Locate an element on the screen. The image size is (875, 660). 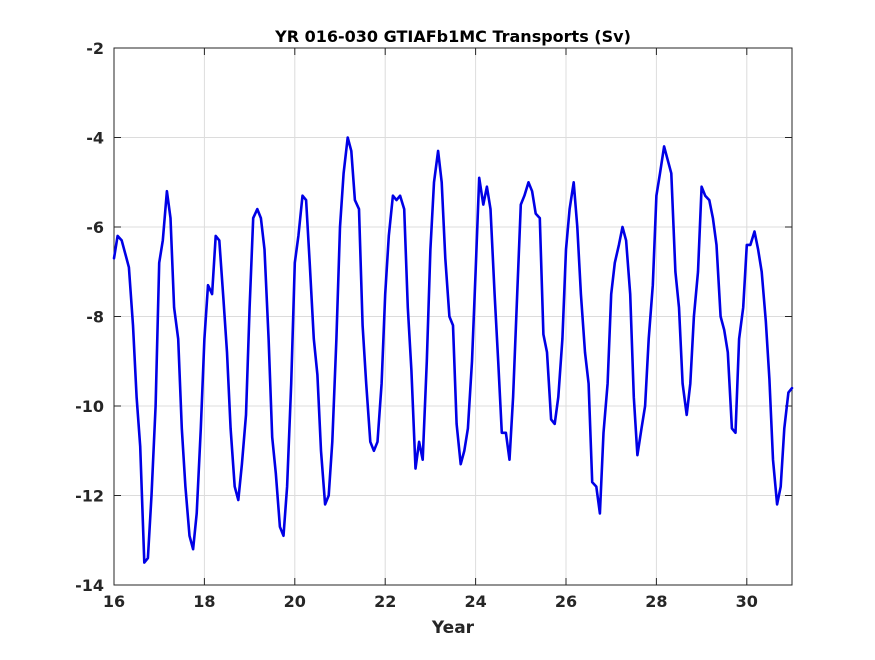
y-tick-label: -6 is located at coordinates (95, 227).